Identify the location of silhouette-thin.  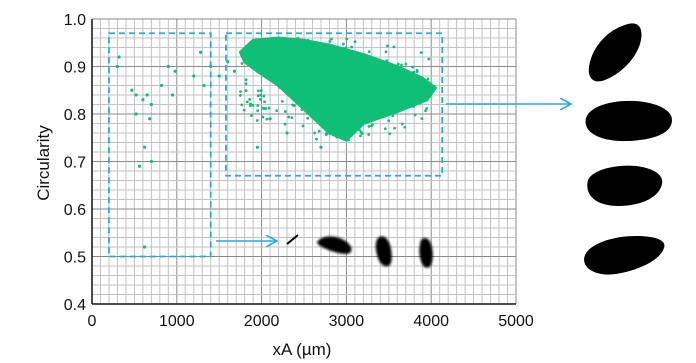
(292, 239).